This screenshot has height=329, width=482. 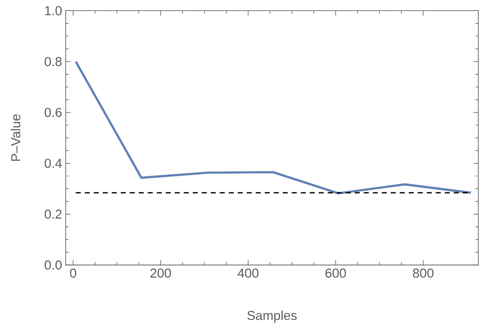 I want to click on x-tick-label: 200, so click(x=160, y=273).